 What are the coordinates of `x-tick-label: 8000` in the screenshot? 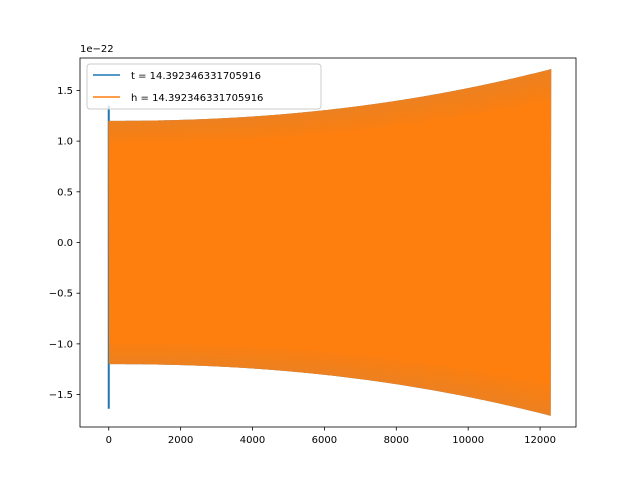 It's located at (396, 440).